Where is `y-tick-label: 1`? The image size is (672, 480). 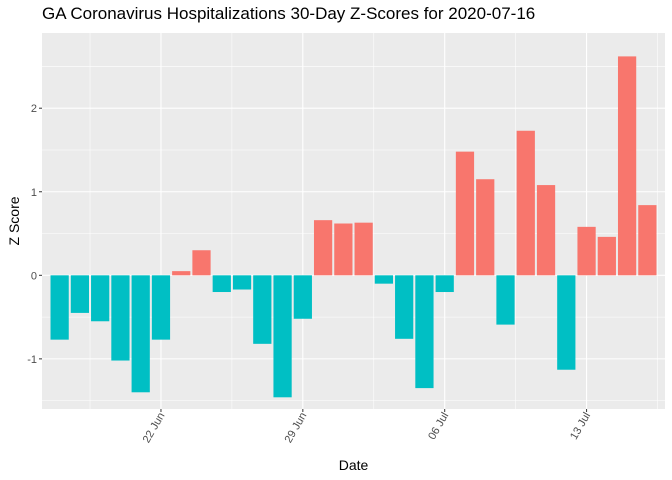 y-tick-label: 1 is located at coordinates (34, 193).